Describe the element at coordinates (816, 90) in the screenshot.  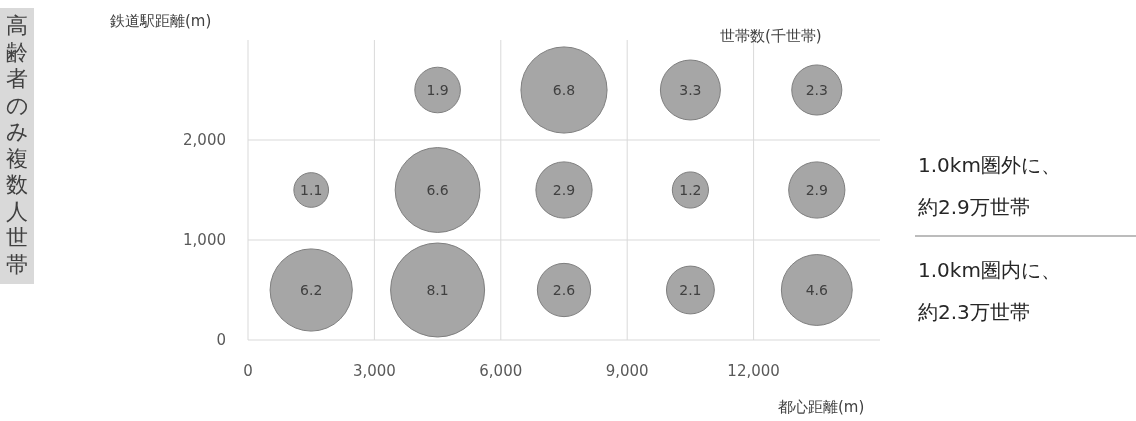
I see `annotation: 2.3` at that location.